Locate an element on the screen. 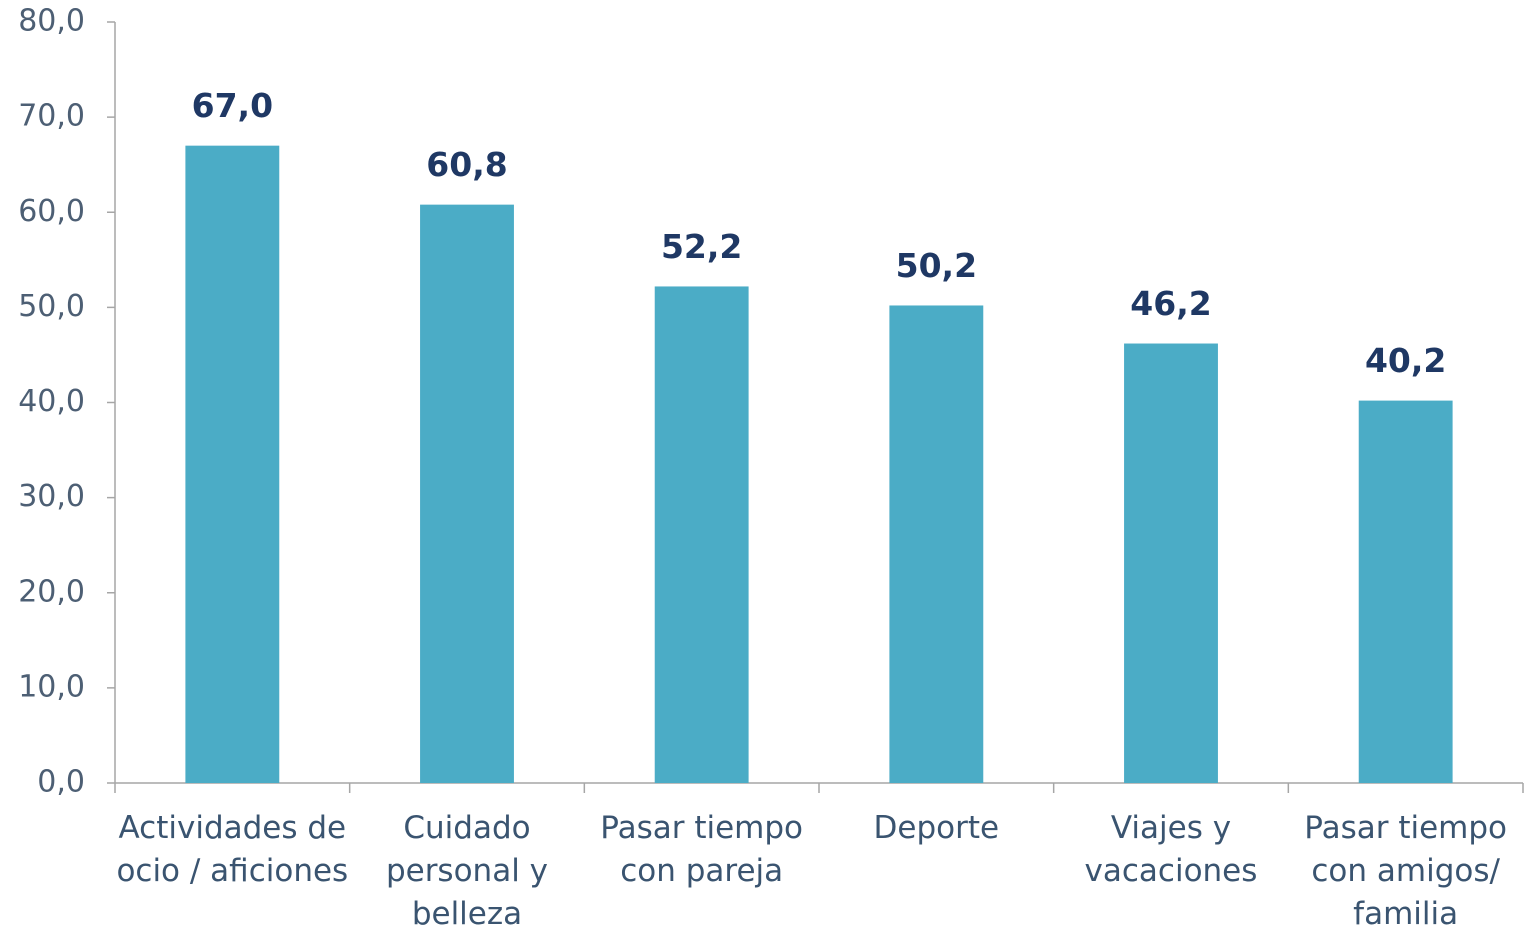 This screenshot has width=1524, height=934. y-tick-label: 60,0 is located at coordinates (51, 211).